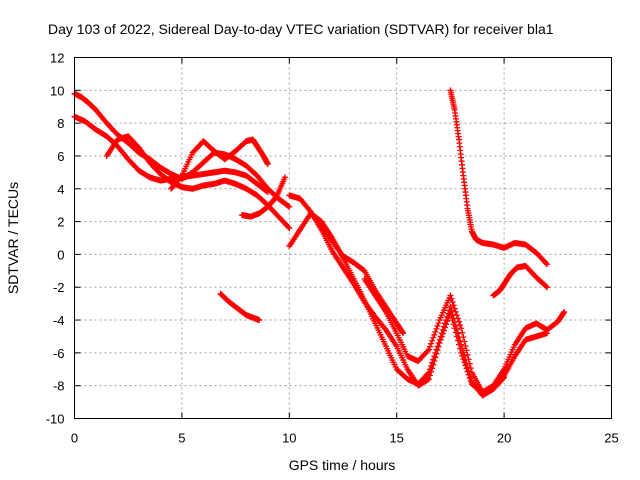 This screenshot has width=640, height=480. What do you see at coordinates (59, 287) in the screenshot?
I see `y-tick-label: -2` at bounding box center [59, 287].